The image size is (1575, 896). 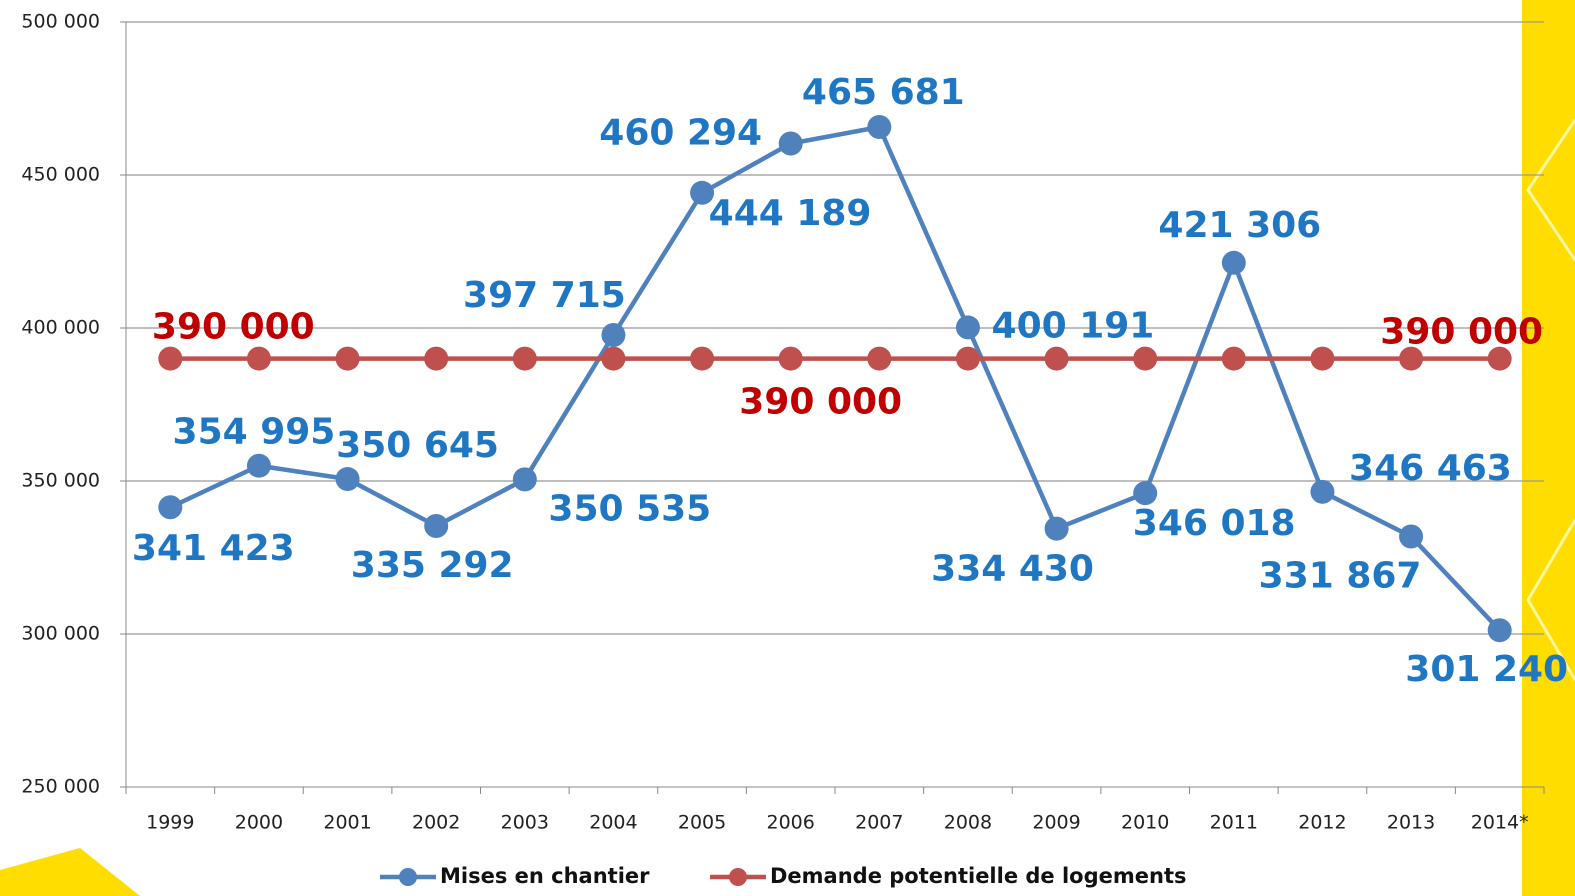 I want to click on data-label: 334 430, so click(x=1012, y=569).